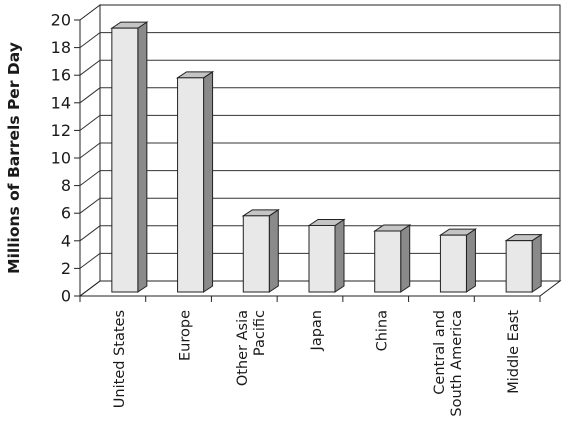 Image resolution: width=566 pixels, height=428 pixels. Describe the element at coordinates (457, 363) in the screenshot. I see `x-category-label: South America` at that location.